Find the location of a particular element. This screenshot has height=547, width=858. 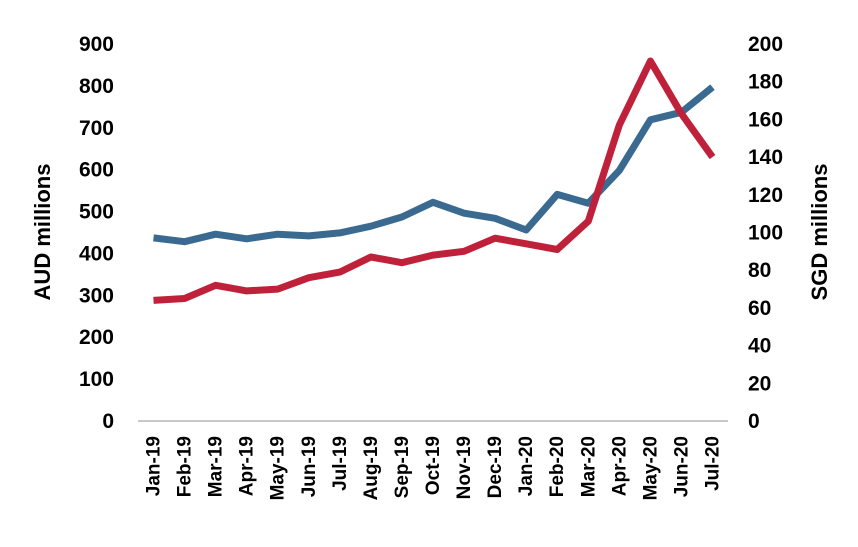

x-tick-label: Oct-19 is located at coordinates (433, 465).